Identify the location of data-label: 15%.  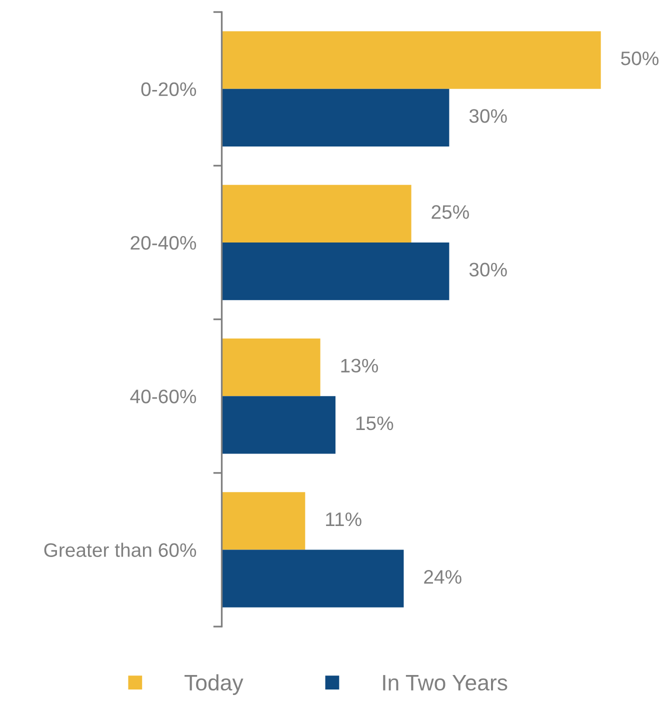
(375, 423).